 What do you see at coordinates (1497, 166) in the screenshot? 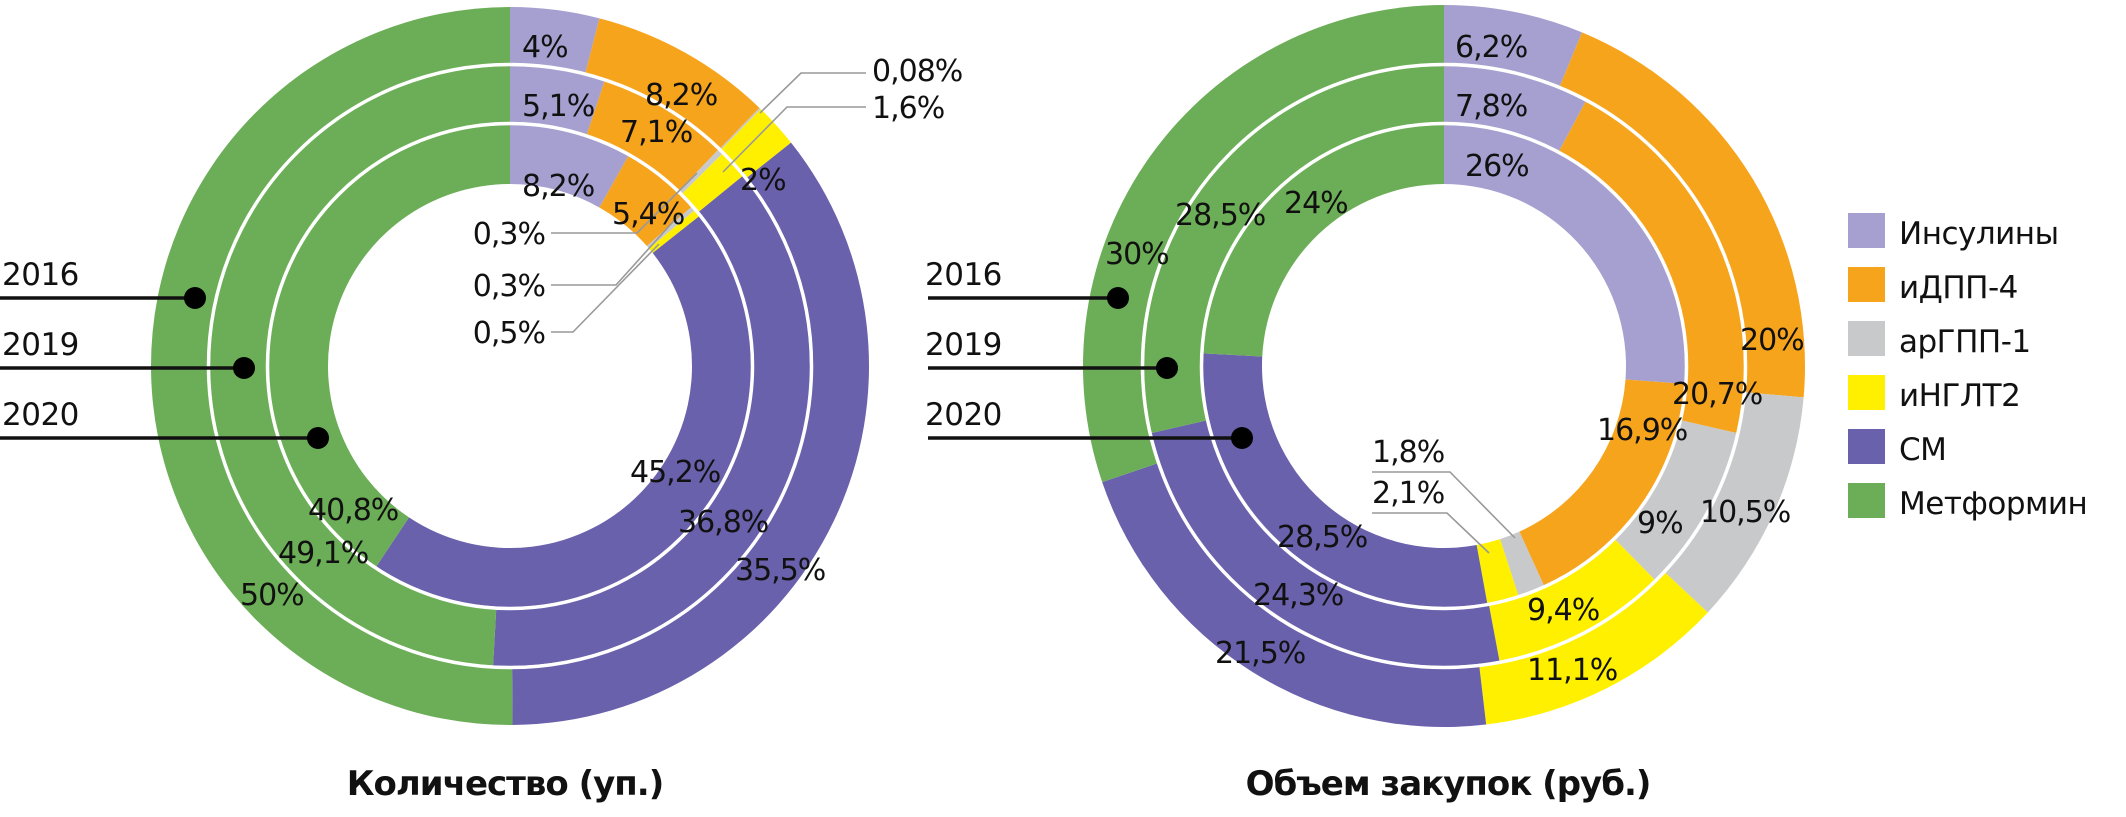
I see `data-label-2020-инсулины: 26%` at bounding box center [1497, 166].